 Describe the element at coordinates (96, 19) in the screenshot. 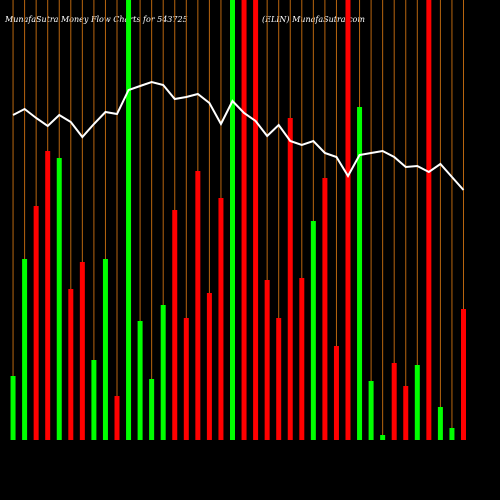

I see `chart-title: MunafaSutra Money Flow Charts for 543725` at that location.